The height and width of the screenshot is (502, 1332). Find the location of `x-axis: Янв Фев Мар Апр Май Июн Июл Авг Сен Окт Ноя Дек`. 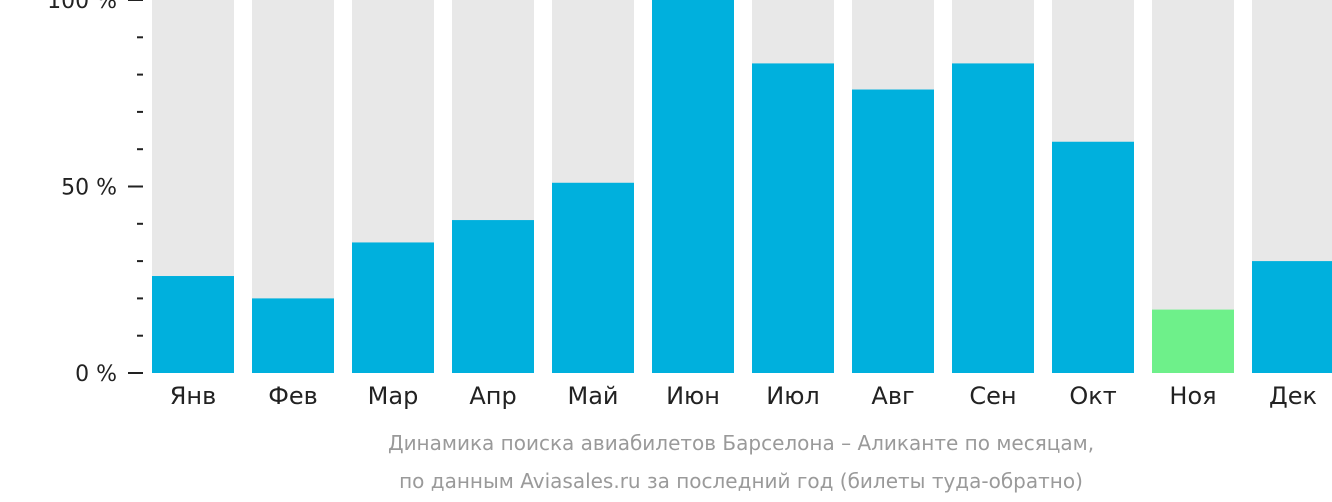

x-axis: Янв Фев Мар Апр Май Июн Июл Авг Сен Окт Ноя Дек is located at coordinates (743, 396).